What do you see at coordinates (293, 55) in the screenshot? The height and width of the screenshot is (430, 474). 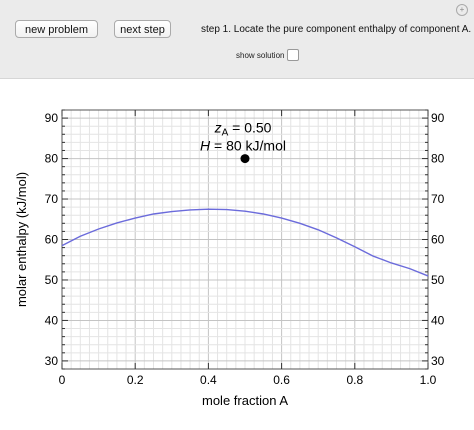 I see `show-solution-checkbox` at bounding box center [293, 55].